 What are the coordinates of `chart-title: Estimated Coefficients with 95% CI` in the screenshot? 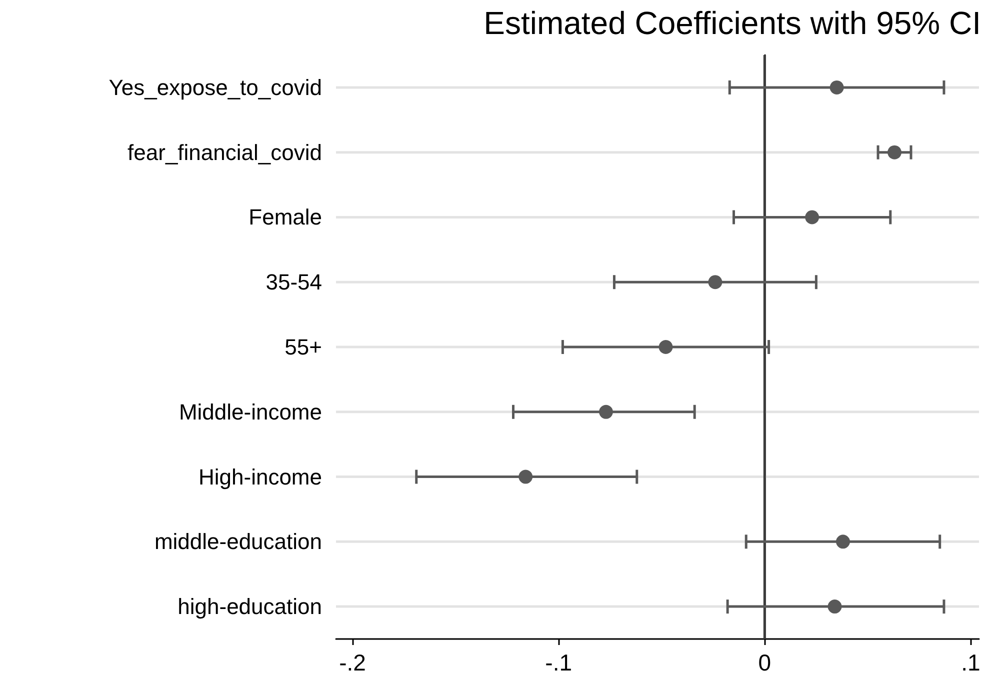 It's located at (732, 23).